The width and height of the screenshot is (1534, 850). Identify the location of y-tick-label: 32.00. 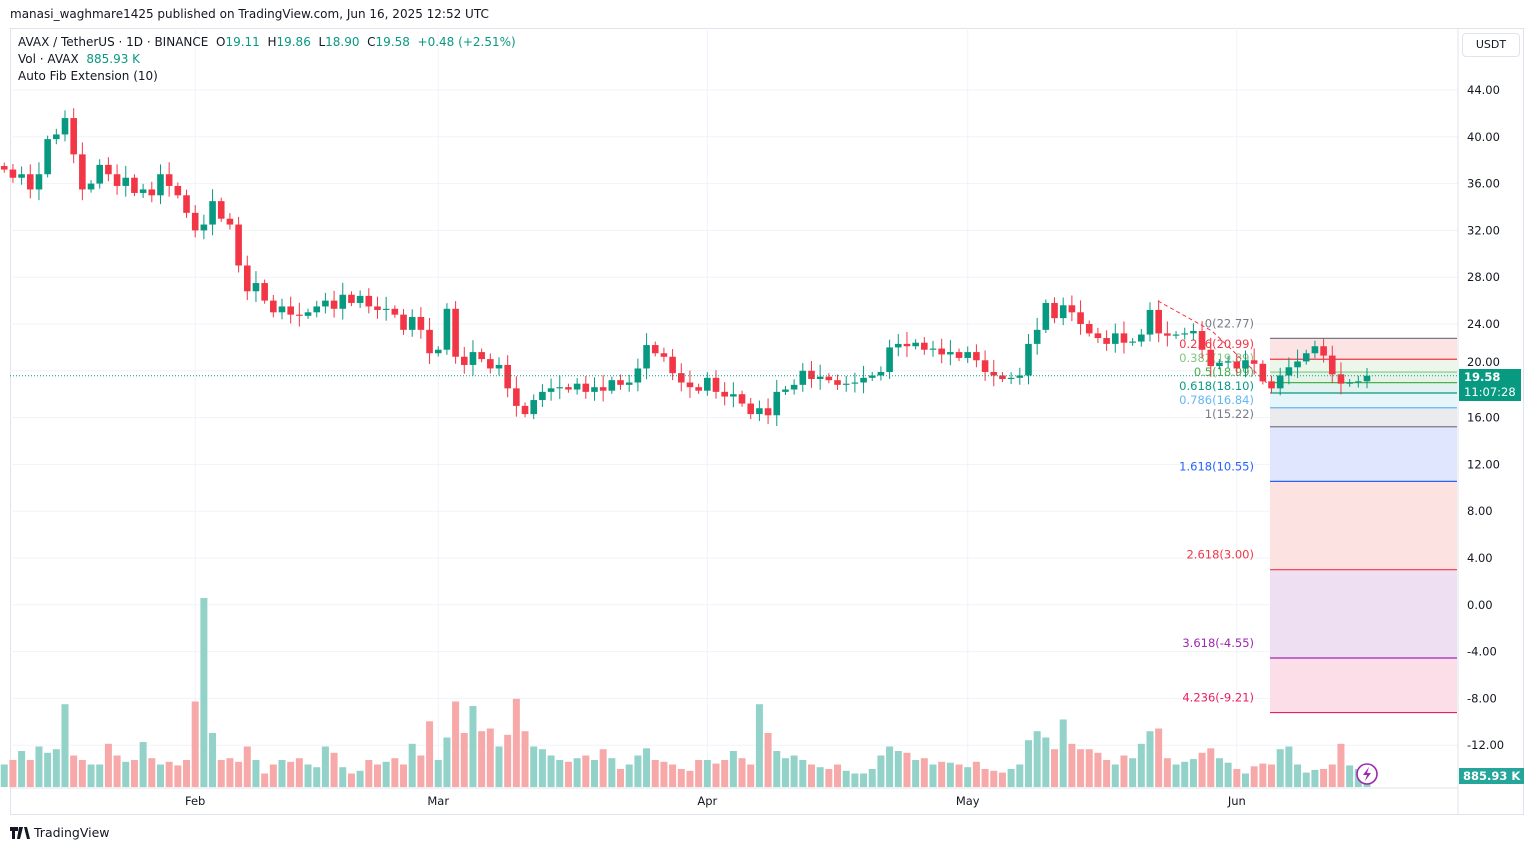
(1483, 230).